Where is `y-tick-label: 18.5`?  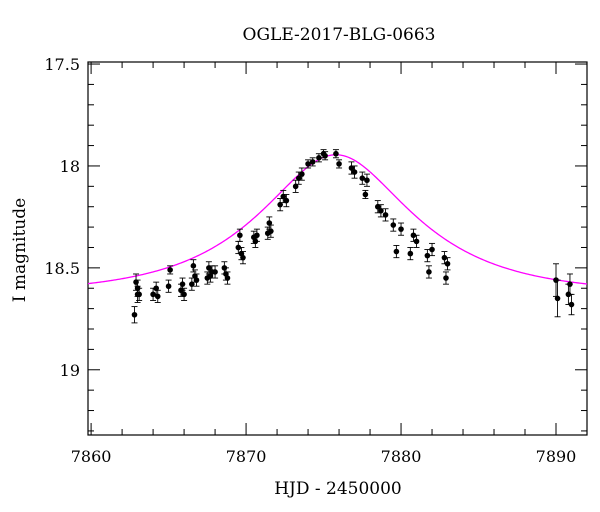
y-tick-label: 18.5 is located at coordinates (62, 268).